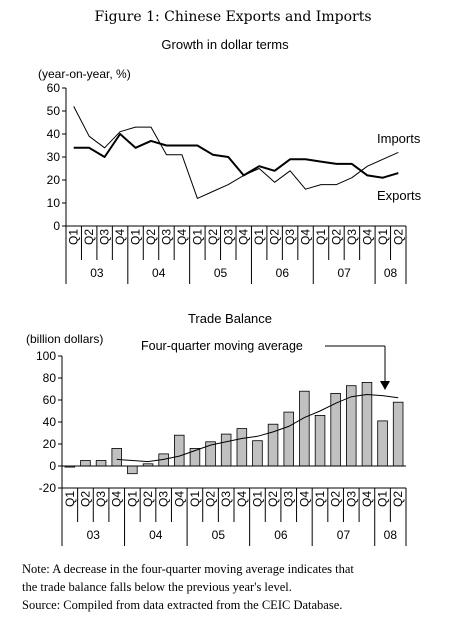  Describe the element at coordinates (54, 203) in the screenshot. I see `chart1-y-tick-label: 10` at that location.